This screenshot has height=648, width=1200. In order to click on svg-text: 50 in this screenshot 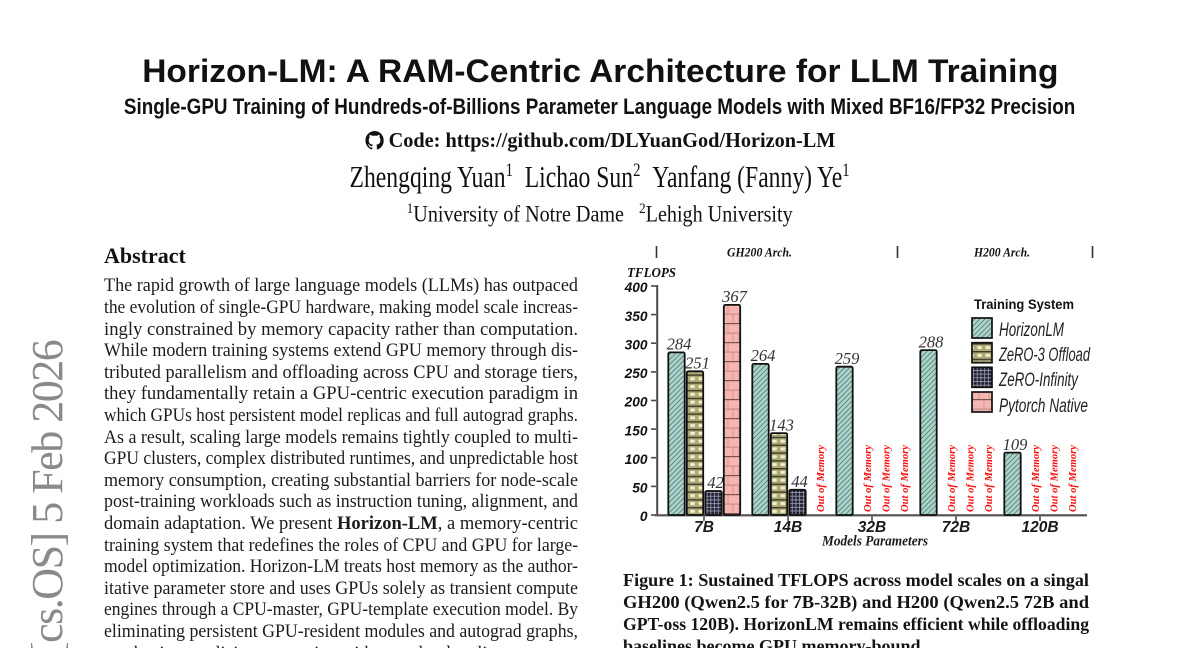, I will do `click(640, 488)`.